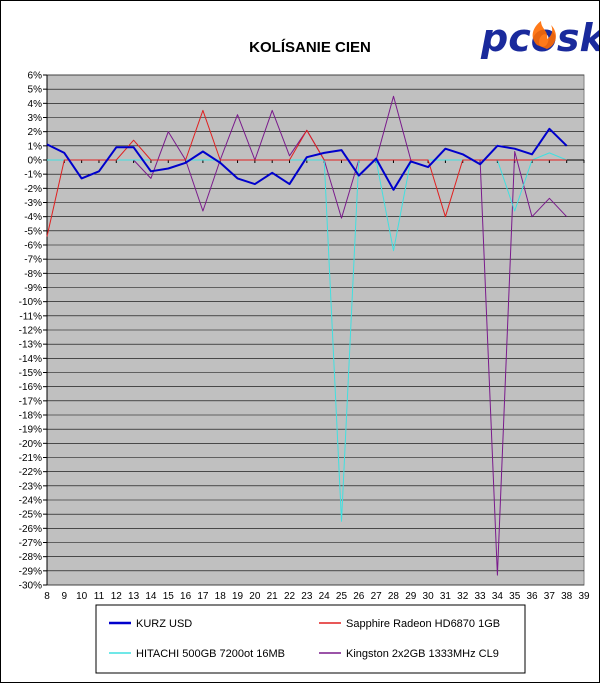 The image size is (600, 683). Describe the element at coordinates (30, 501) in the screenshot. I see `y-tick-label: -24%` at that location.